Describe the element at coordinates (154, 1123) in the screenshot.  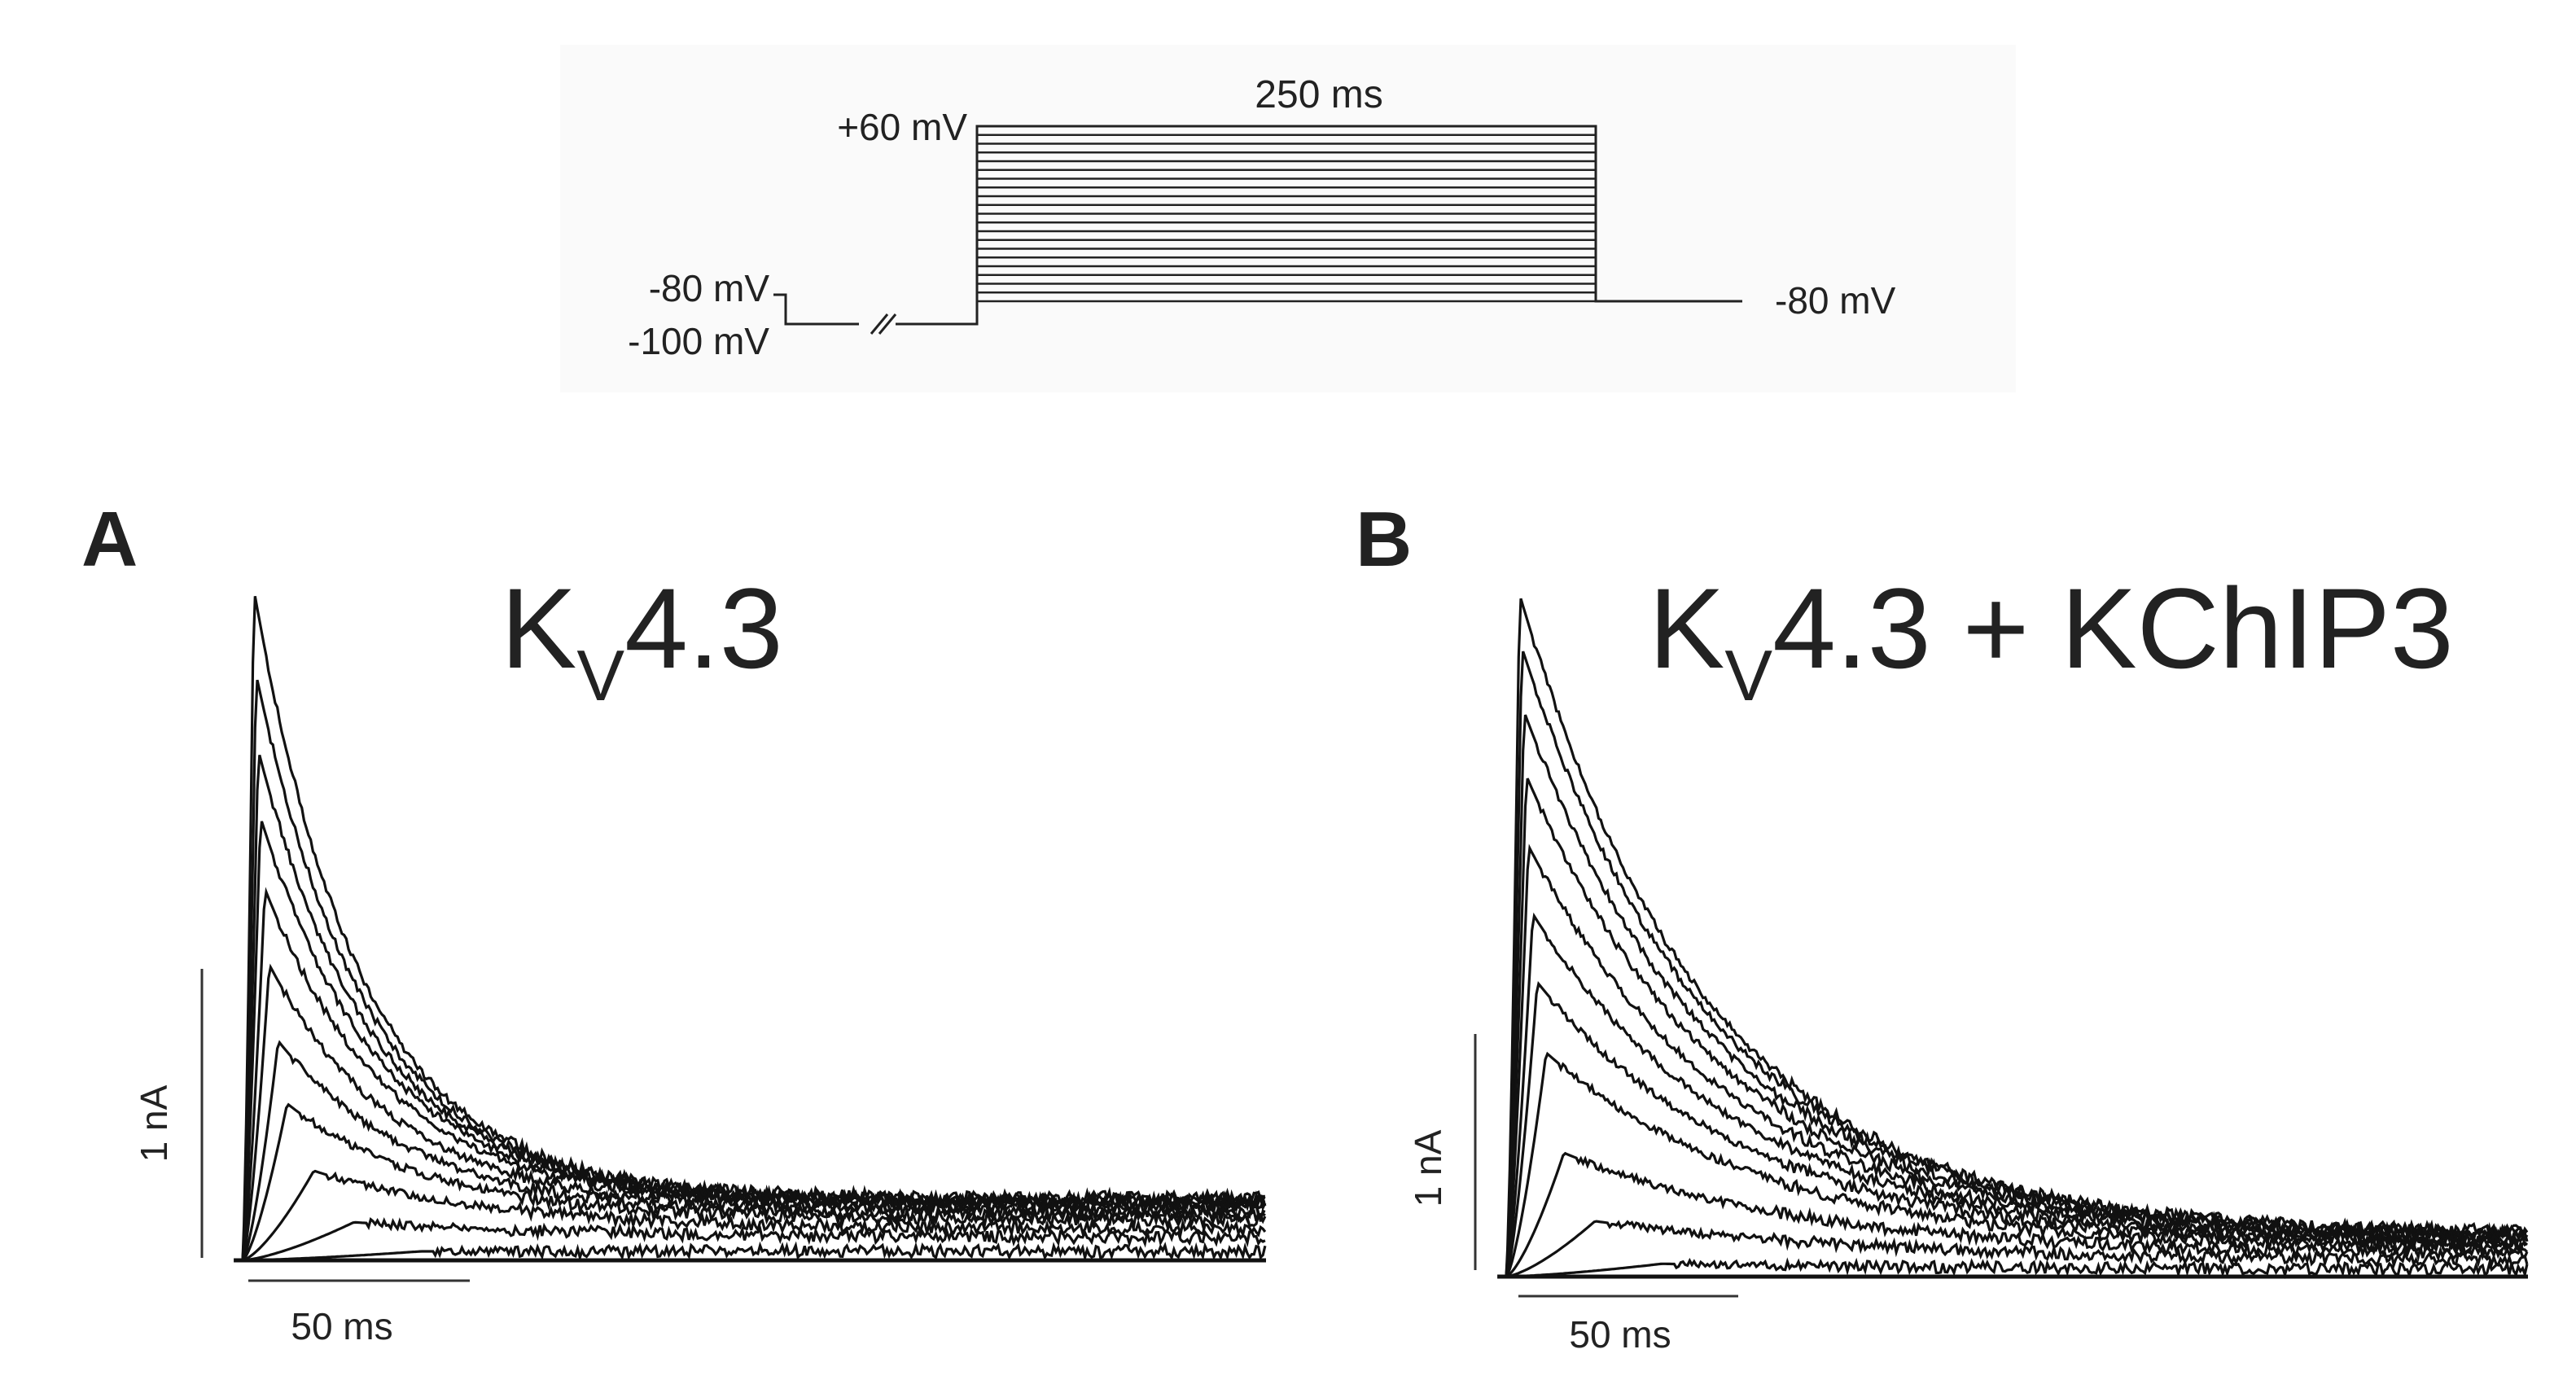
I see `panel-a-current-scale-label: 1 nA` at that location.